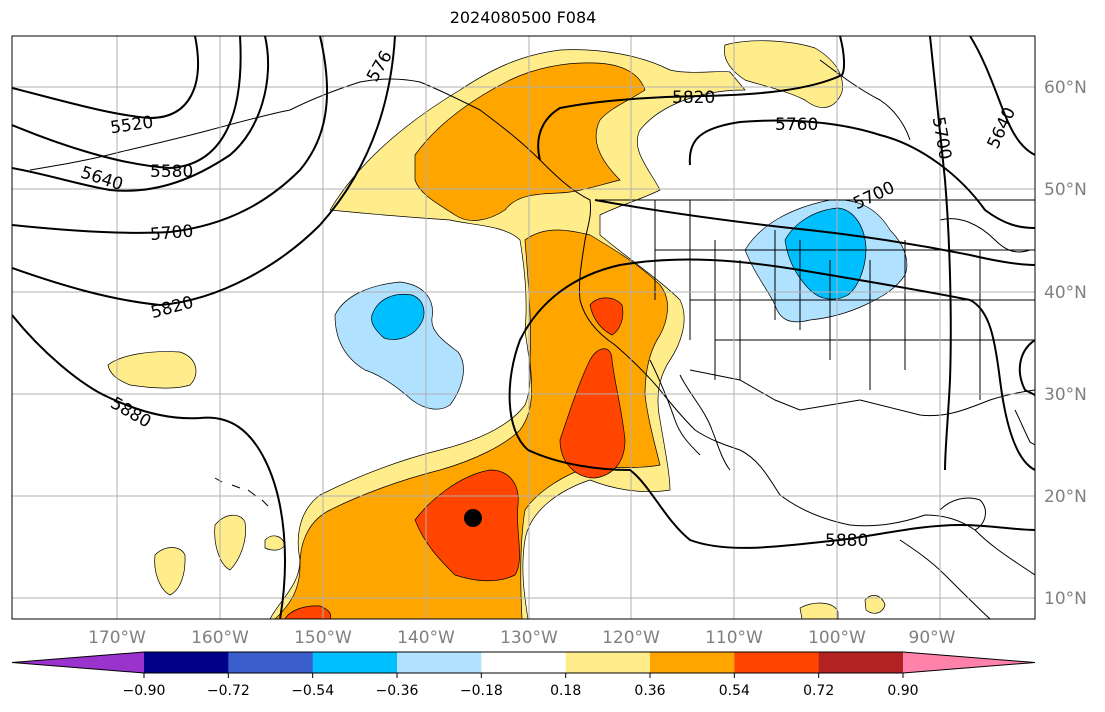 This screenshot has width=1105, height=712. What do you see at coordinates (837, 638) in the screenshot?
I see `lon-label: 100°W` at bounding box center [837, 638].